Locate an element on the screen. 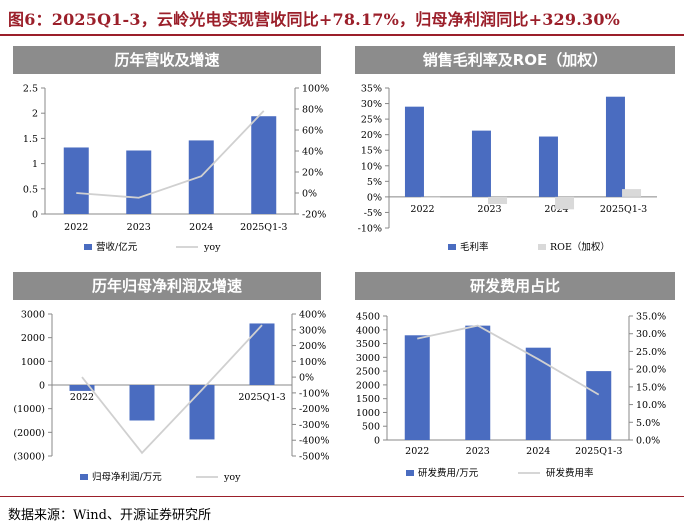 The width and height of the screenshot is (684, 531). panel-title-revenue: 历年营收及增速 is located at coordinates (167, 60).